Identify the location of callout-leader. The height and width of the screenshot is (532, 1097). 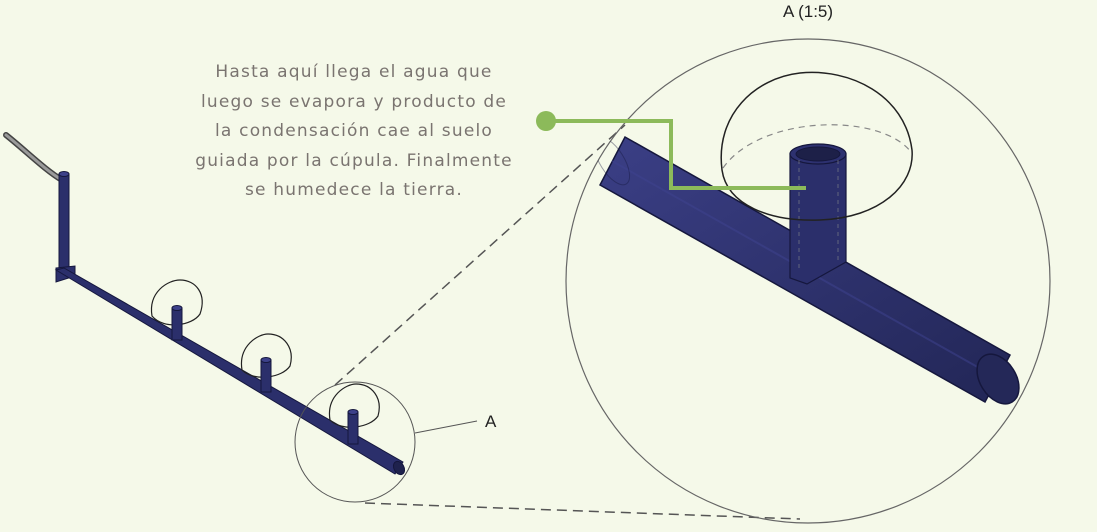
(671, 150).